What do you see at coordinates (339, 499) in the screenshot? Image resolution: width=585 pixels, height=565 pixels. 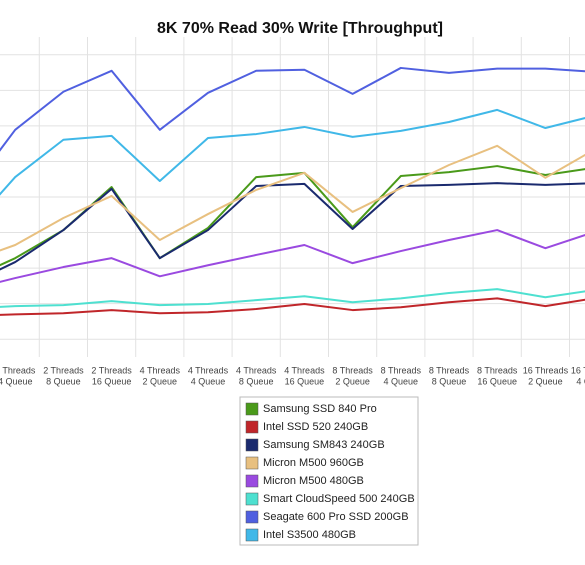 I see `legend-label: Smart CloudSpeed 500 240GB` at bounding box center [339, 499].